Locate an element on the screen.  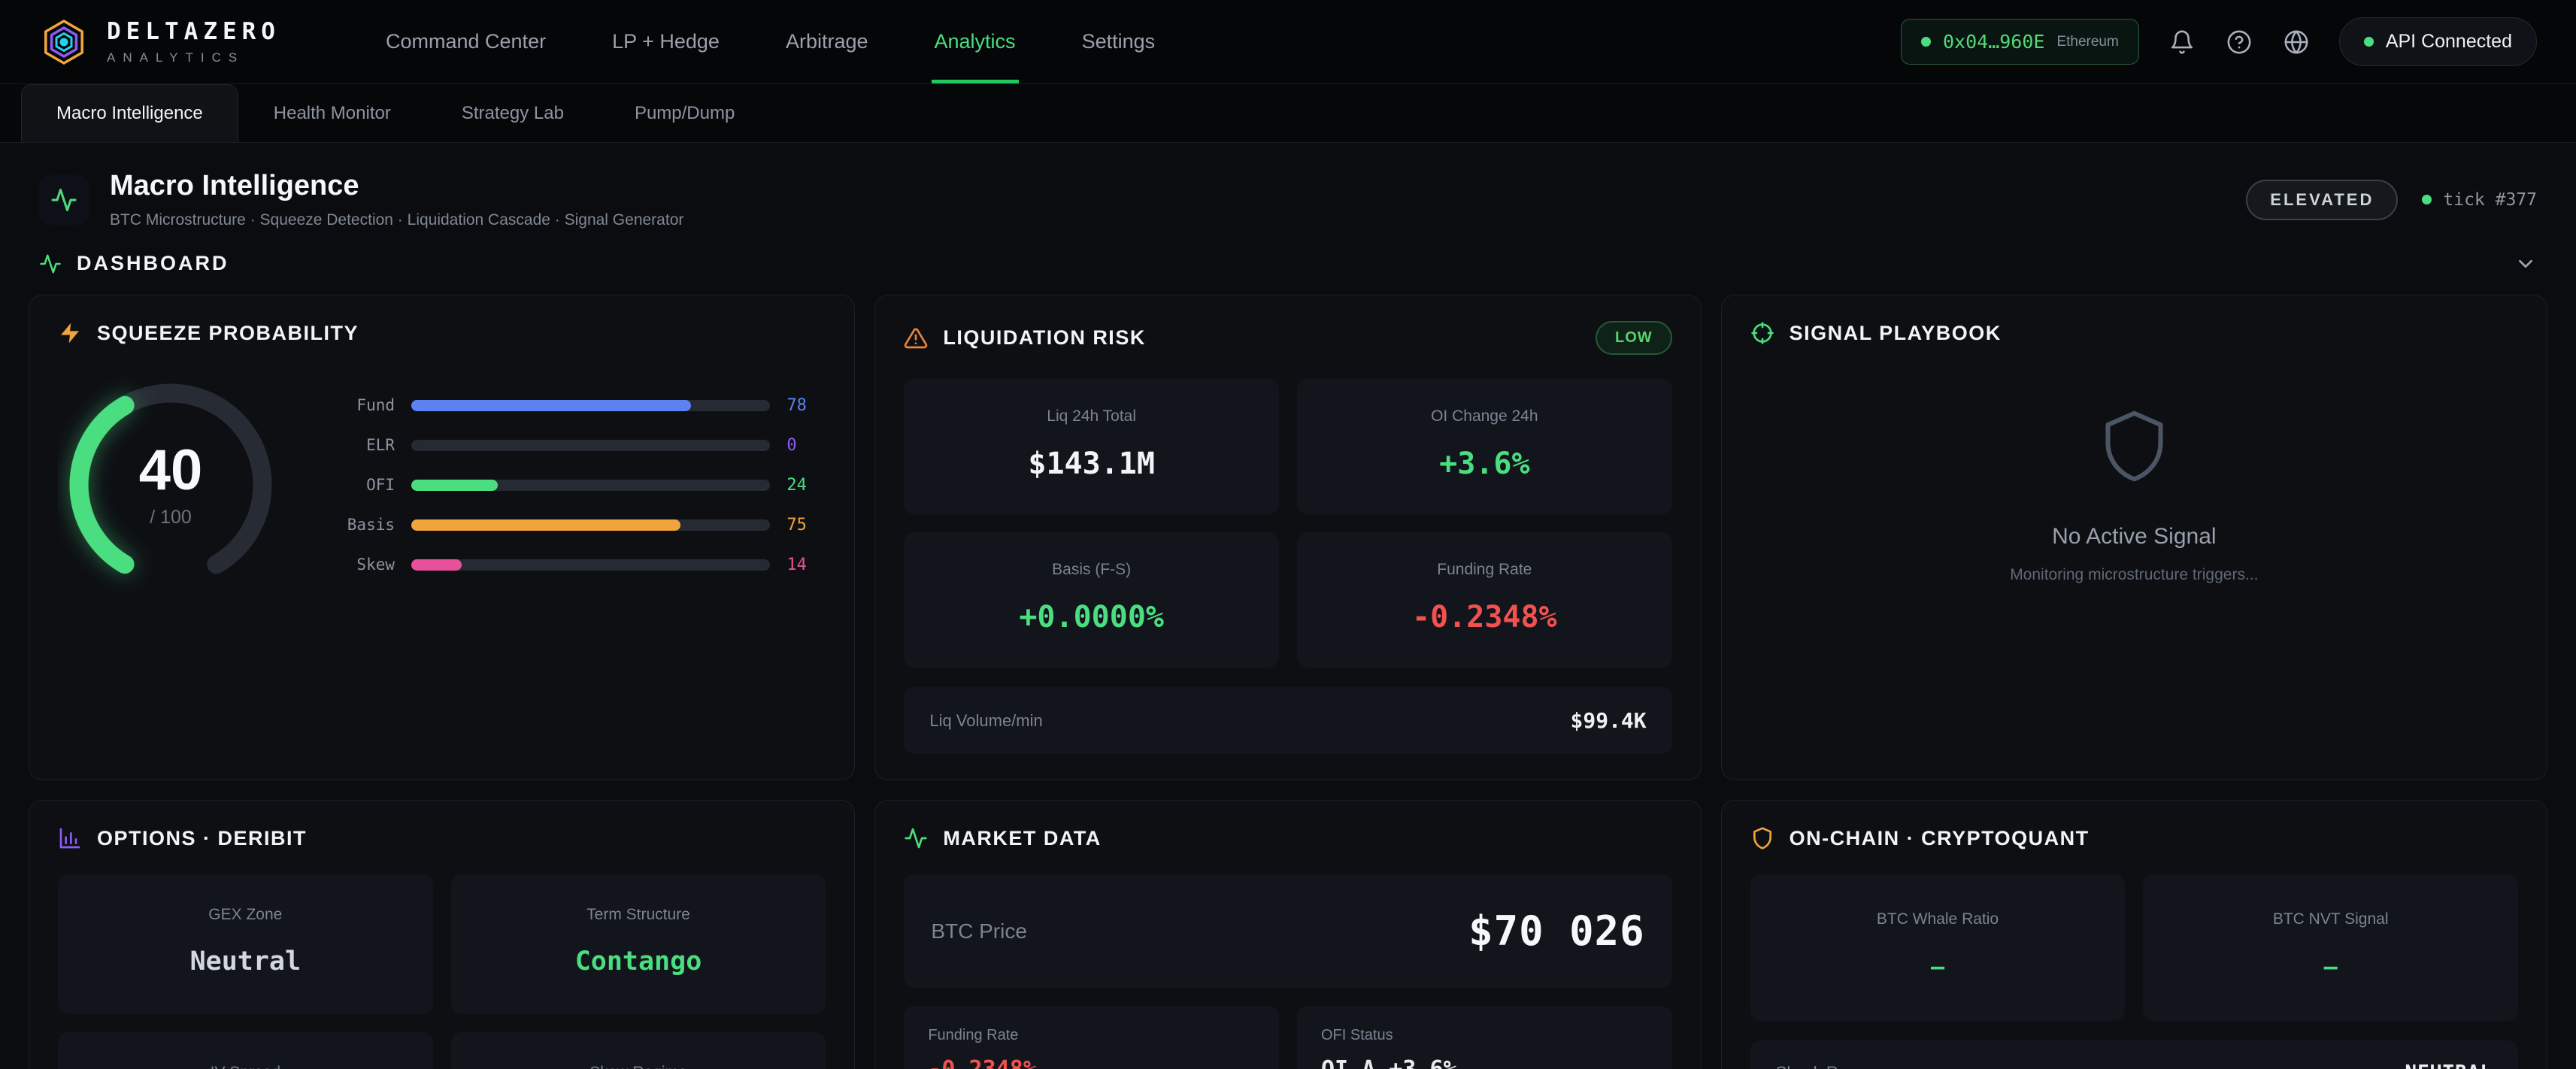
factor-row-basis: Basis 75 is located at coordinates (576, 525).